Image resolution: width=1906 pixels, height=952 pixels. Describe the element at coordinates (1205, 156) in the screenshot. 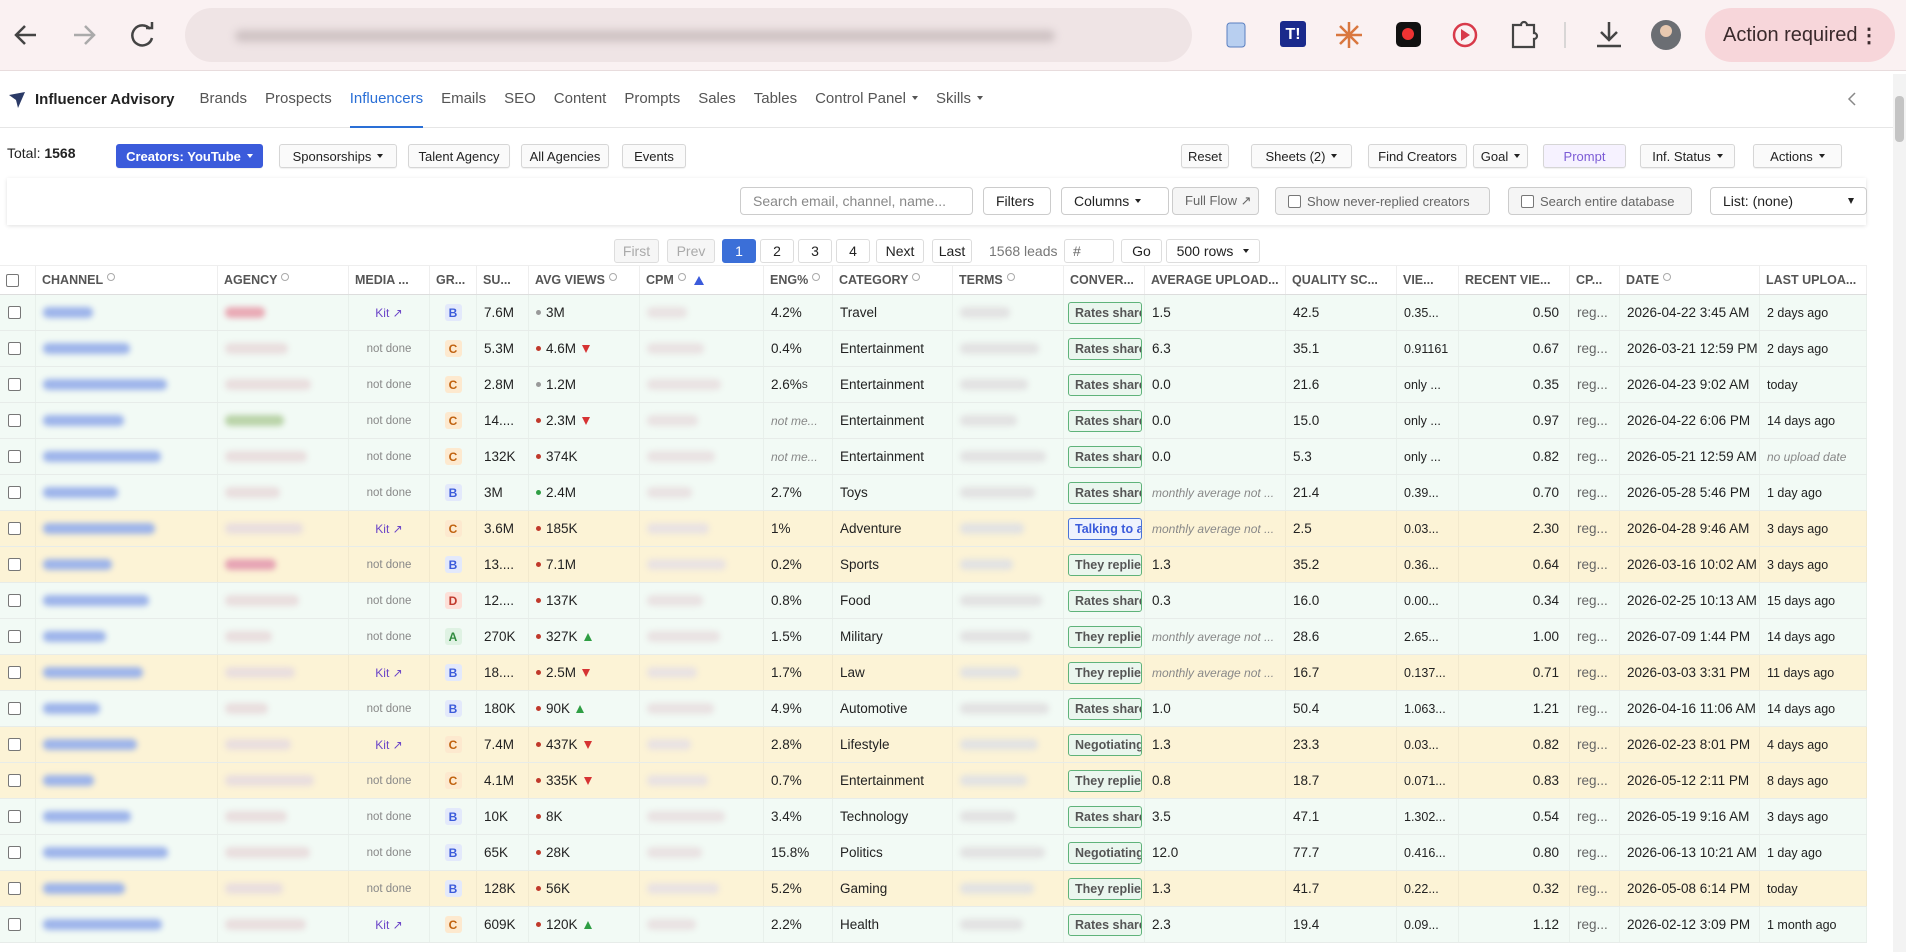

I see `toolbar-button: Reset` at that location.